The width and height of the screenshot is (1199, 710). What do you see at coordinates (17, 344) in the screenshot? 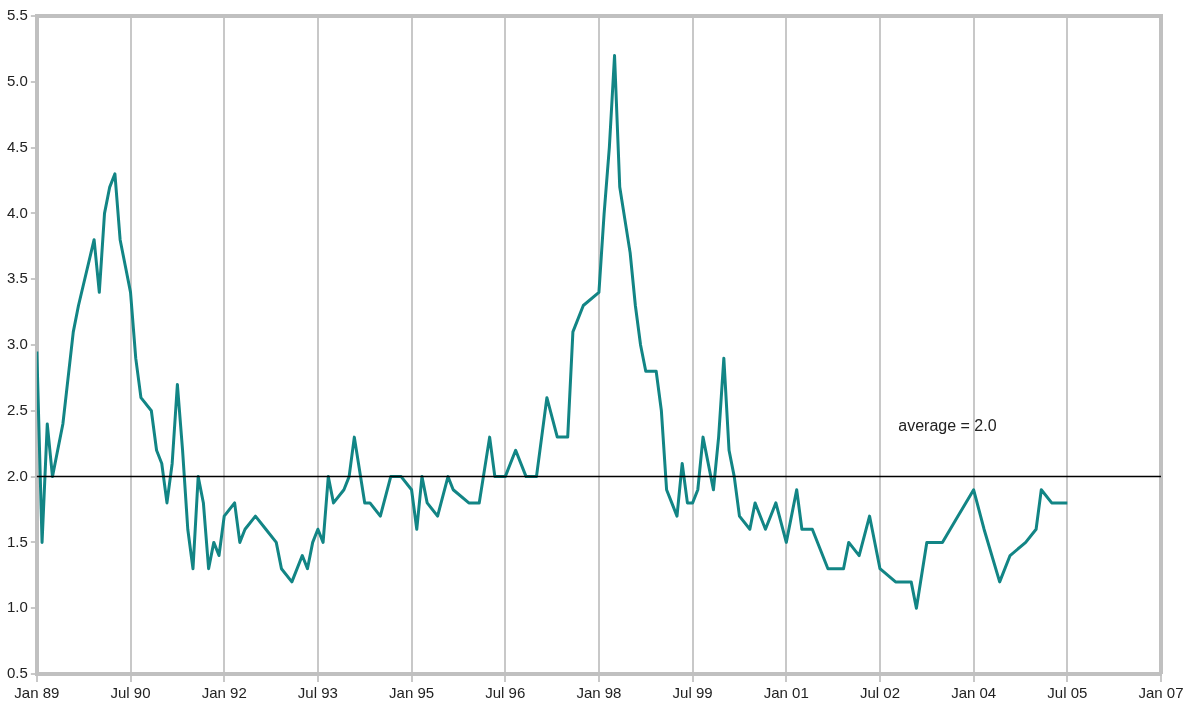
I see `y-tick-label: 3.0` at bounding box center [17, 344].